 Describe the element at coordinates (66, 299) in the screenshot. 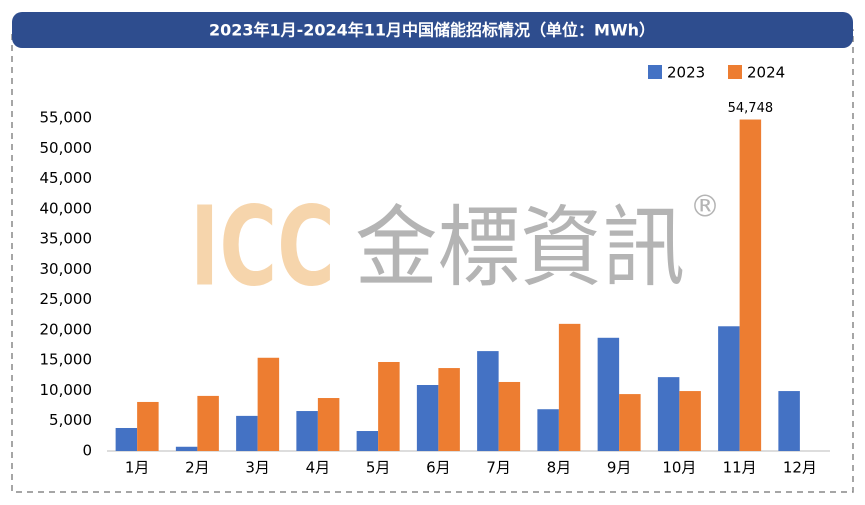

I see `y-tick-label: 25,000` at that location.